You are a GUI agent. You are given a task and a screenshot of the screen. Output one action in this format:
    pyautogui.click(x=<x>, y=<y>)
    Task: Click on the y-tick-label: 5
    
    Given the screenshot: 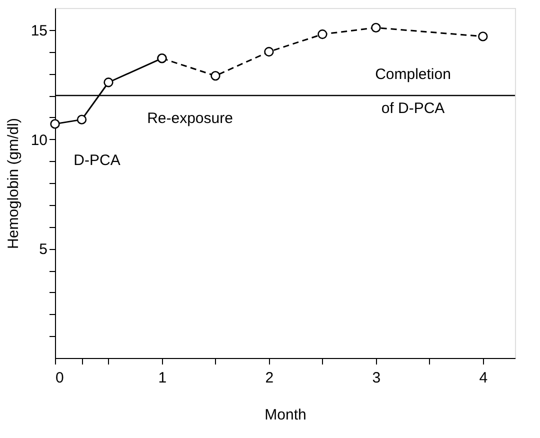 What is the action you would take?
    pyautogui.click(x=43, y=249)
    